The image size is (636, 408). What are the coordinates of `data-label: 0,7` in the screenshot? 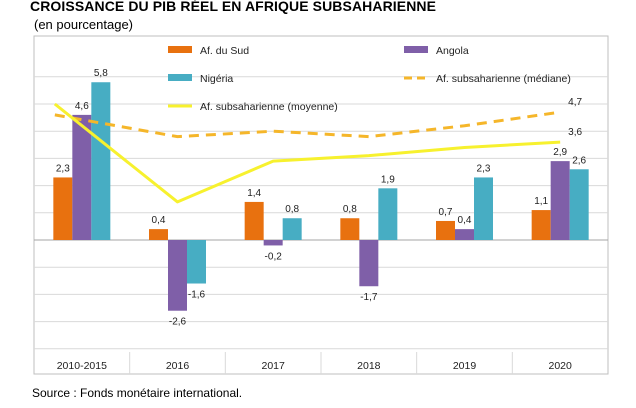 It's located at (446, 212).